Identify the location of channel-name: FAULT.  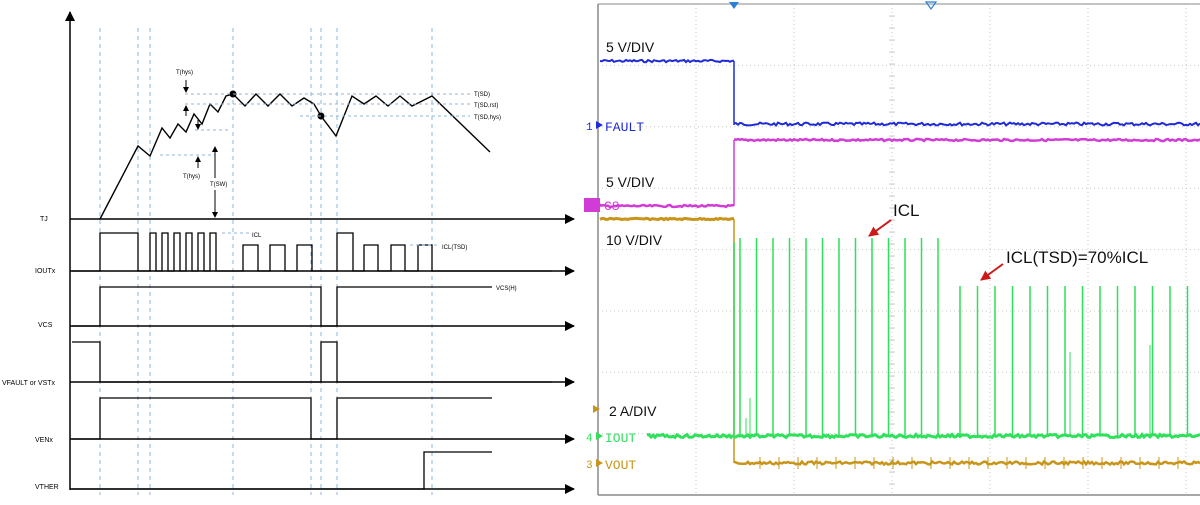
(624, 127).